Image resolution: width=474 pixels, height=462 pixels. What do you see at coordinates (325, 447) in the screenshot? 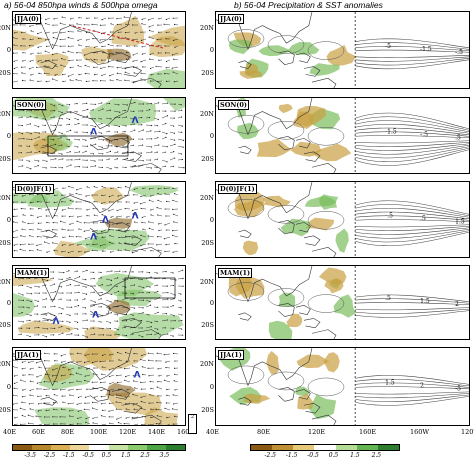
I see `right-colorbar` at bounding box center [325, 447].